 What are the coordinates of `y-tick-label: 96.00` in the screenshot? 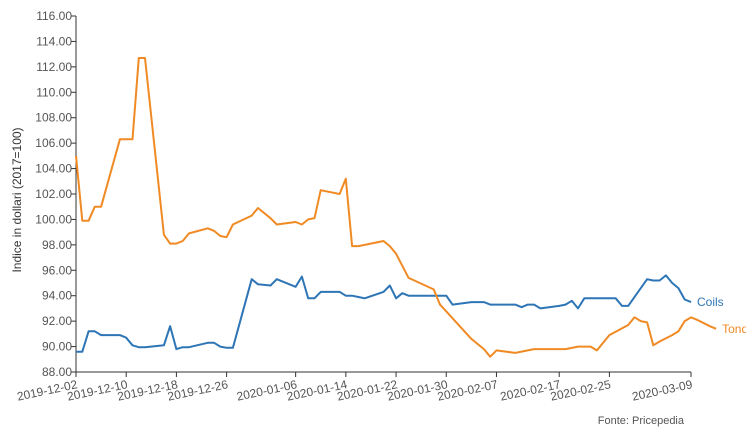 It's located at (57, 270).